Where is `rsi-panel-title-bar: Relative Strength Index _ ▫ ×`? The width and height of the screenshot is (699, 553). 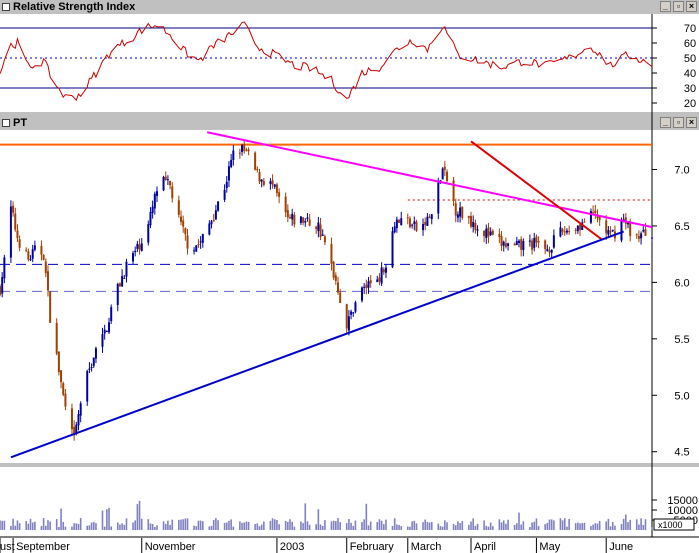
rsi-panel-title-bar: Relative Strength Index _ ▫ × is located at coordinates (349, 7).